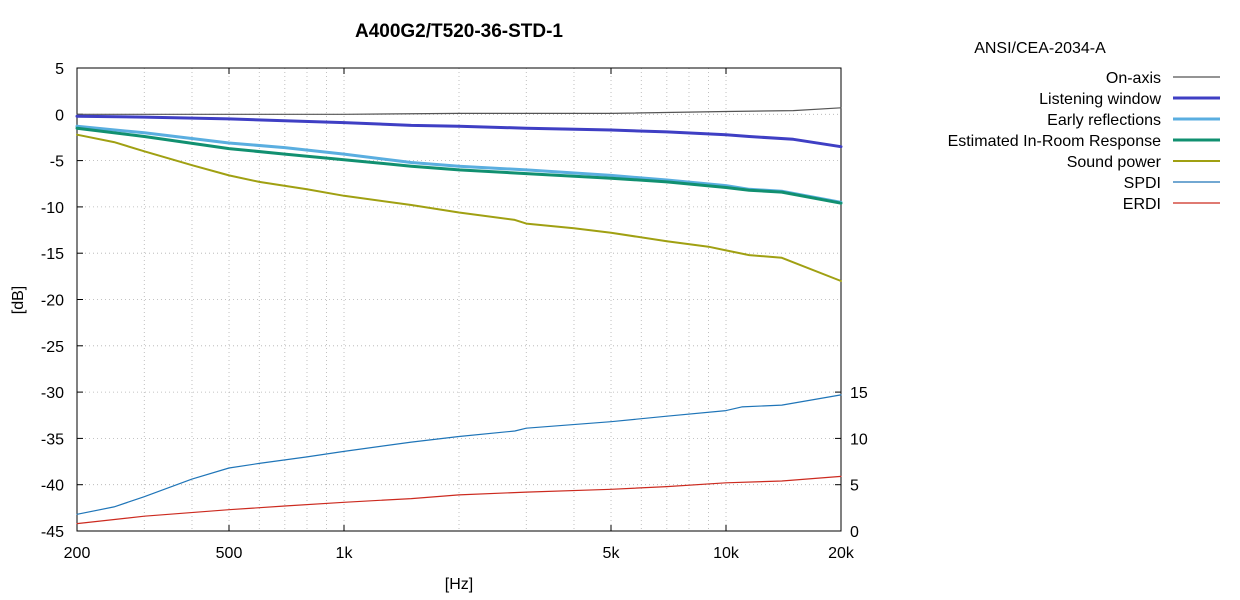 The width and height of the screenshot is (1240, 600). Describe the element at coordinates (859, 393) in the screenshot. I see `y2-tick-label: 15` at that location.